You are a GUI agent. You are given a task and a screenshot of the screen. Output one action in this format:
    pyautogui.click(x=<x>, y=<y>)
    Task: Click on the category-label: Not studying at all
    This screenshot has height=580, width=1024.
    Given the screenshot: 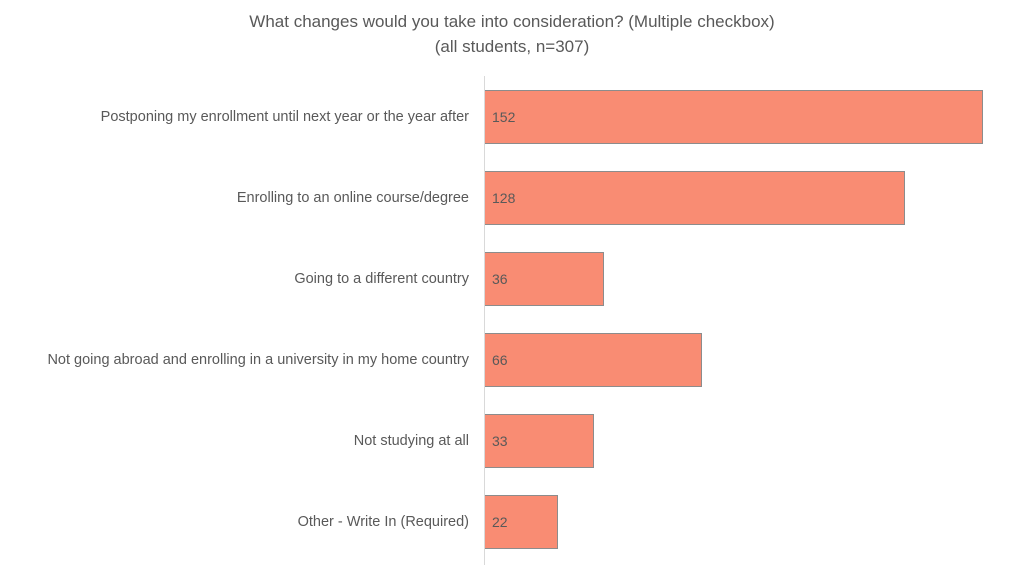 What is the action you would take?
    pyautogui.click(x=411, y=441)
    